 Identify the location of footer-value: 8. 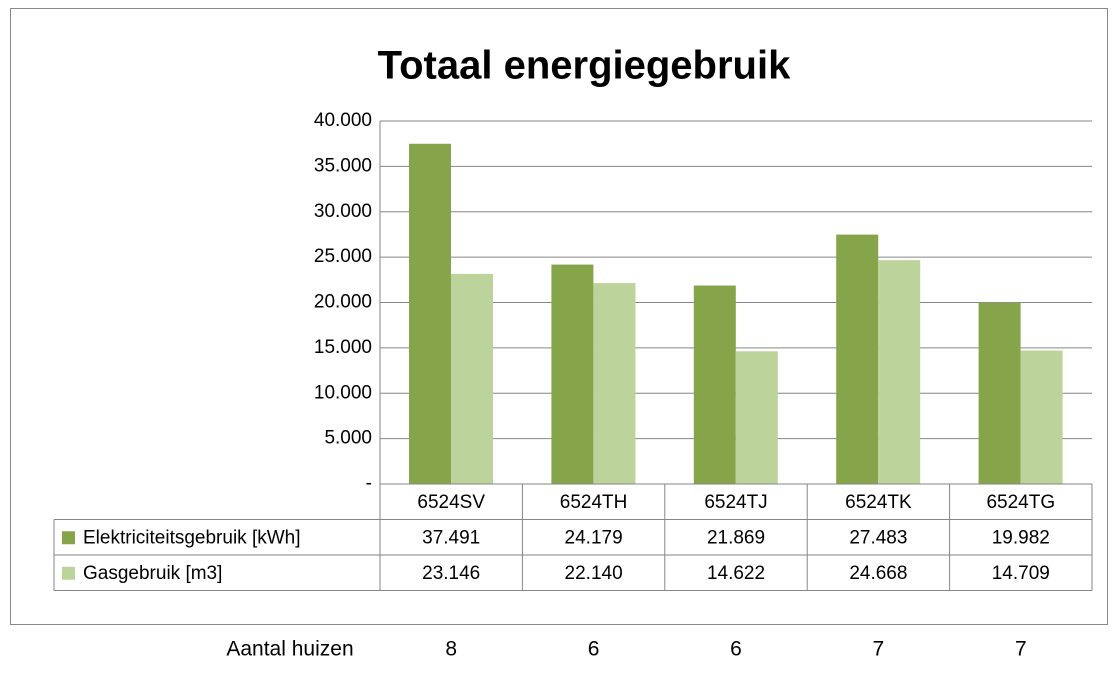
(451, 649).